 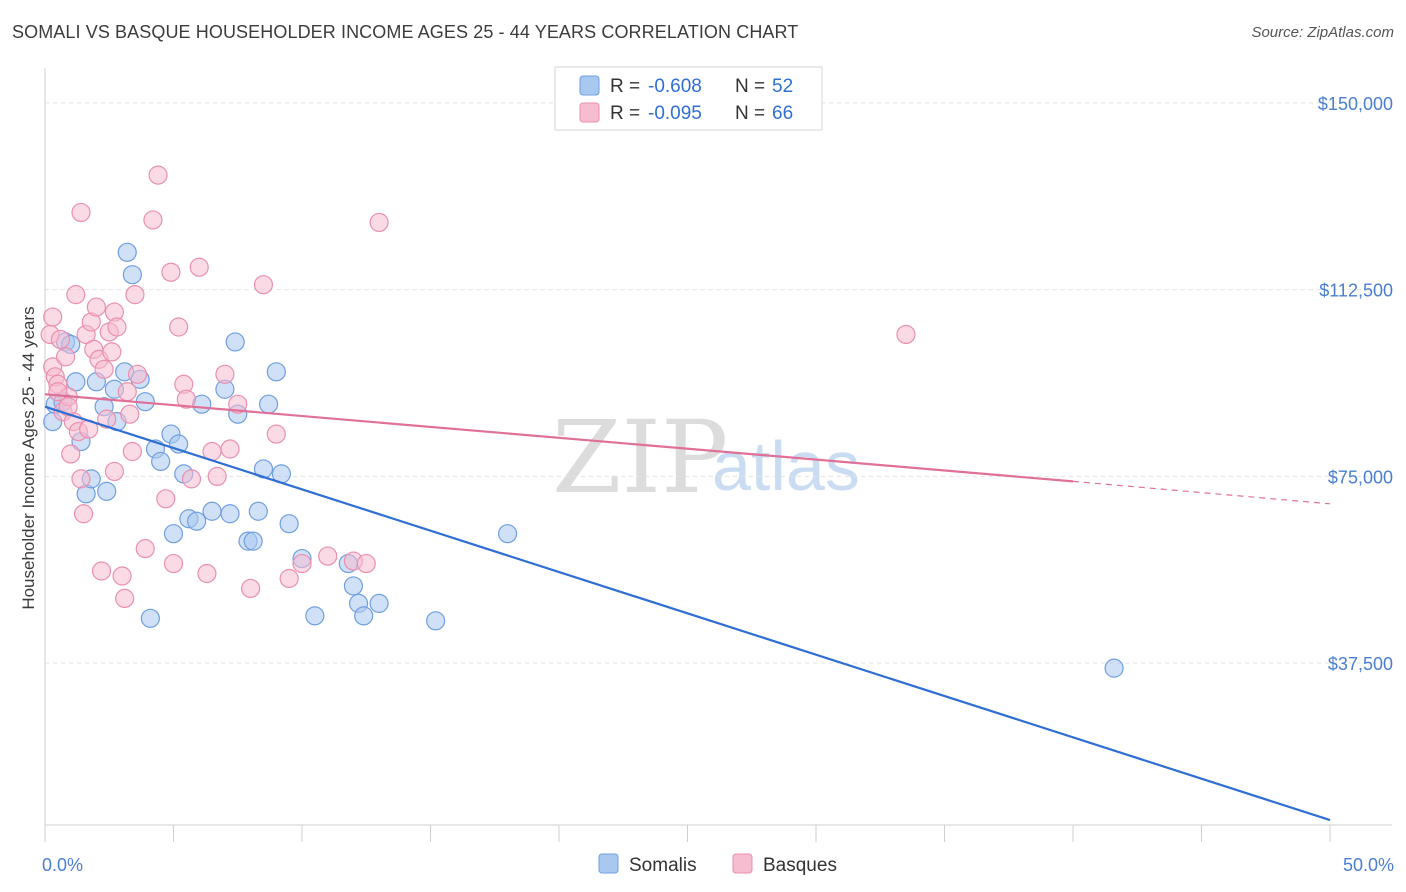 What do you see at coordinates (608, 863) in the screenshot?
I see `bottom-legend-swatch-somalis` at bounding box center [608, 863].